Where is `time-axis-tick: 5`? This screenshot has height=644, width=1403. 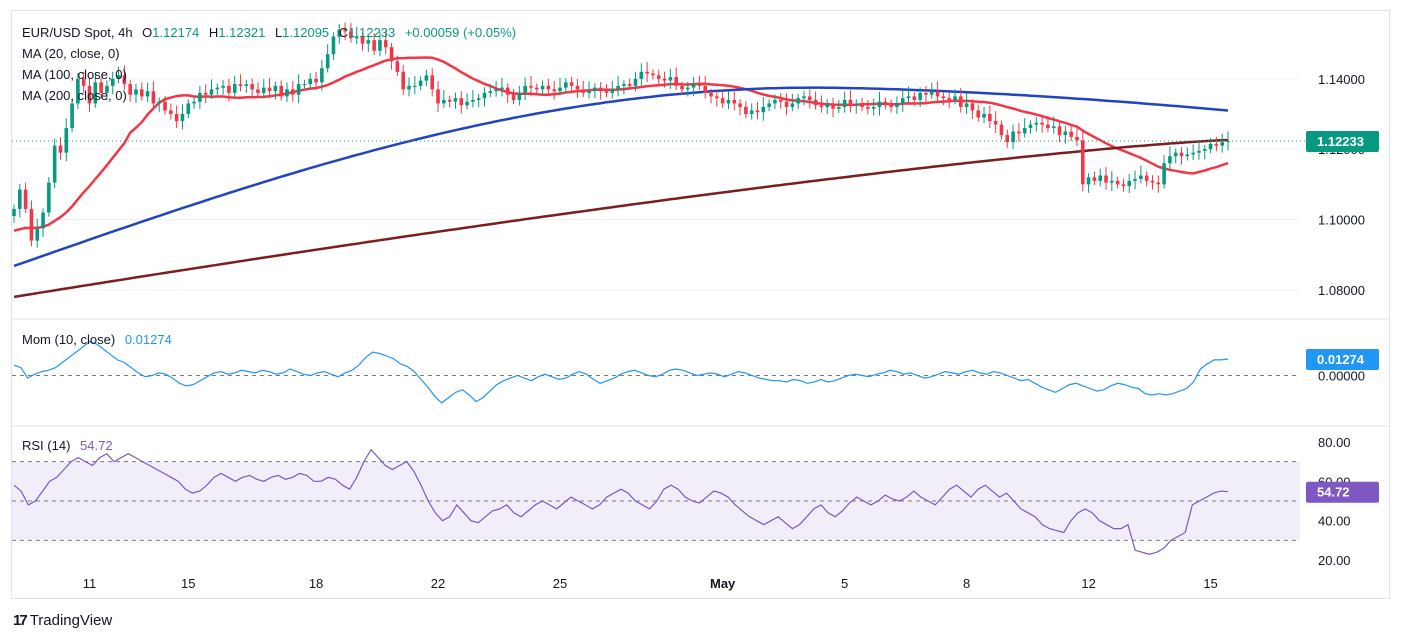
time-axis-tick: 5 is located at coordinates (844, 583).